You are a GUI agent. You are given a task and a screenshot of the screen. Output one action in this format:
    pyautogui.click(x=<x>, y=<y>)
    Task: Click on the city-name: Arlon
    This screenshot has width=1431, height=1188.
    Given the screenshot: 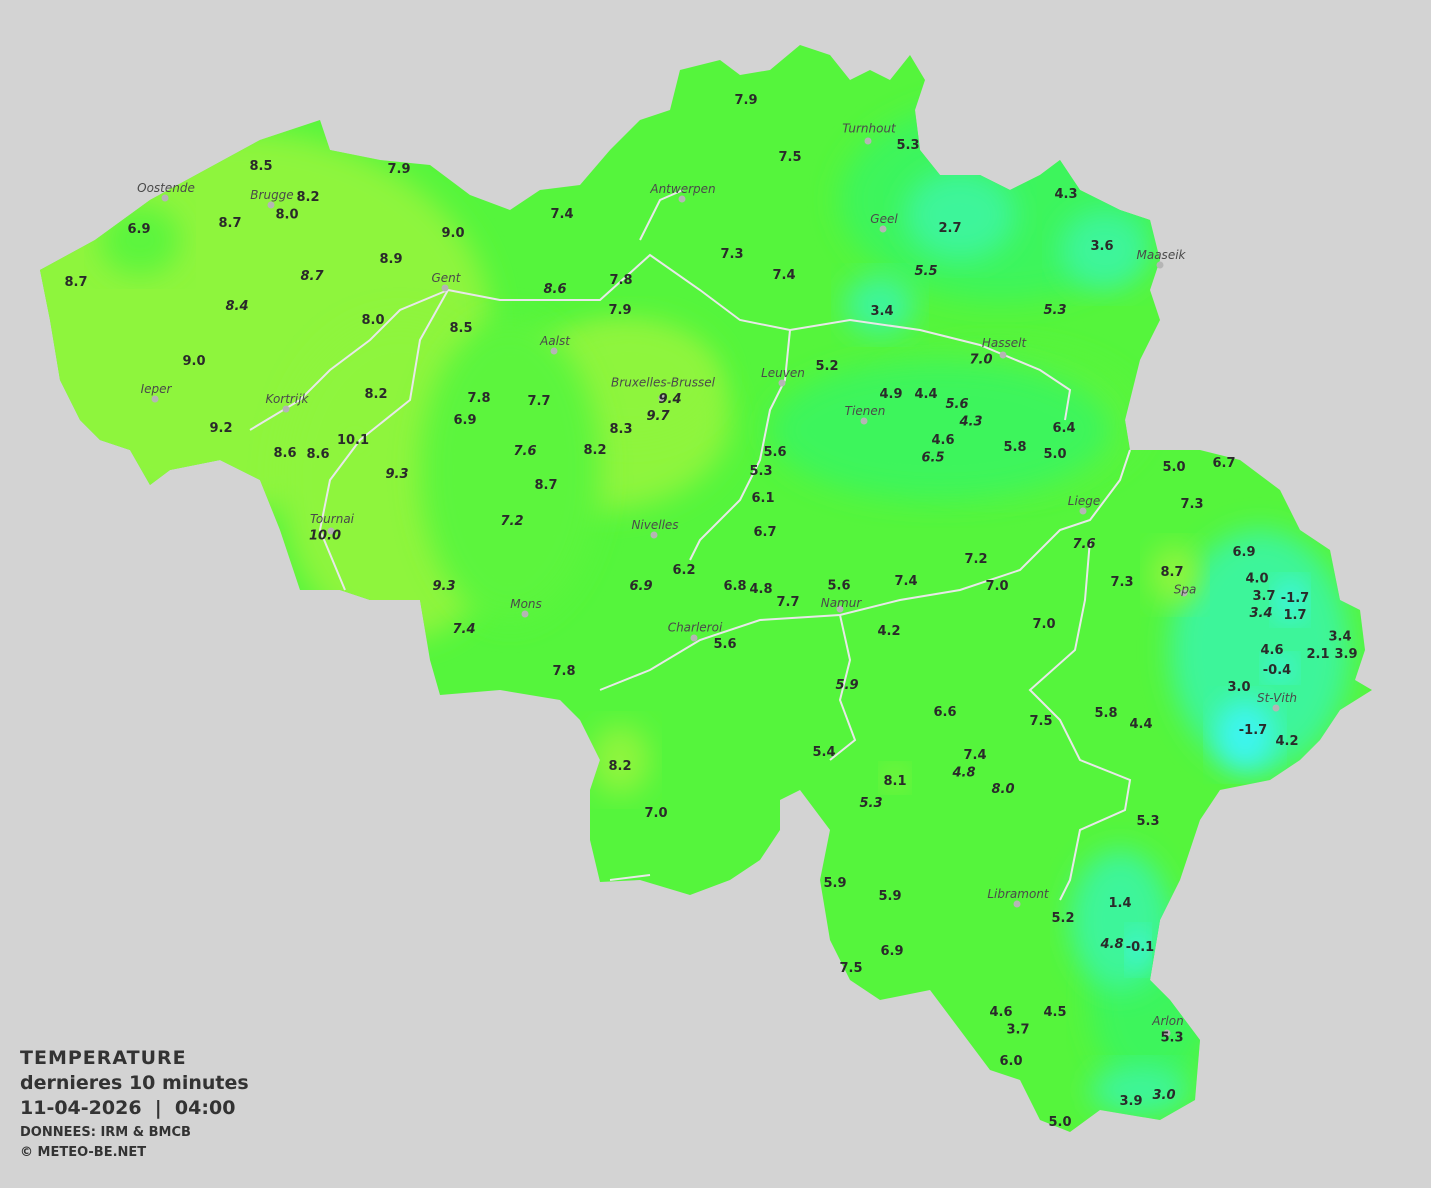 What is the action you would take?
    pyautogui.click(x=1167, y=1021)
    